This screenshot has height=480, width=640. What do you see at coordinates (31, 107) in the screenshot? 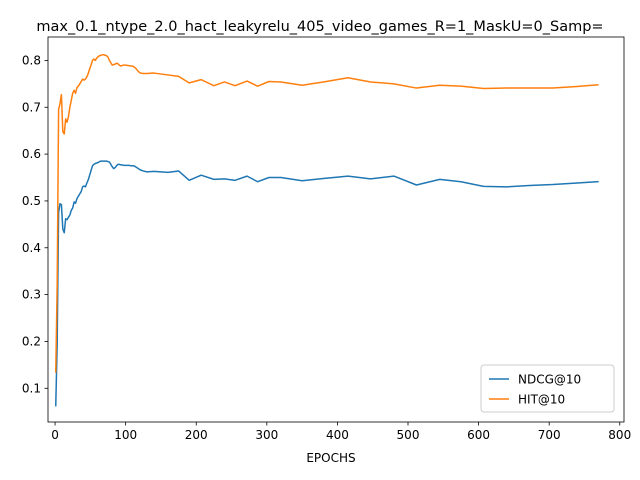
I see `y-tick-label: 0.7` at bounding box center [31, 107].